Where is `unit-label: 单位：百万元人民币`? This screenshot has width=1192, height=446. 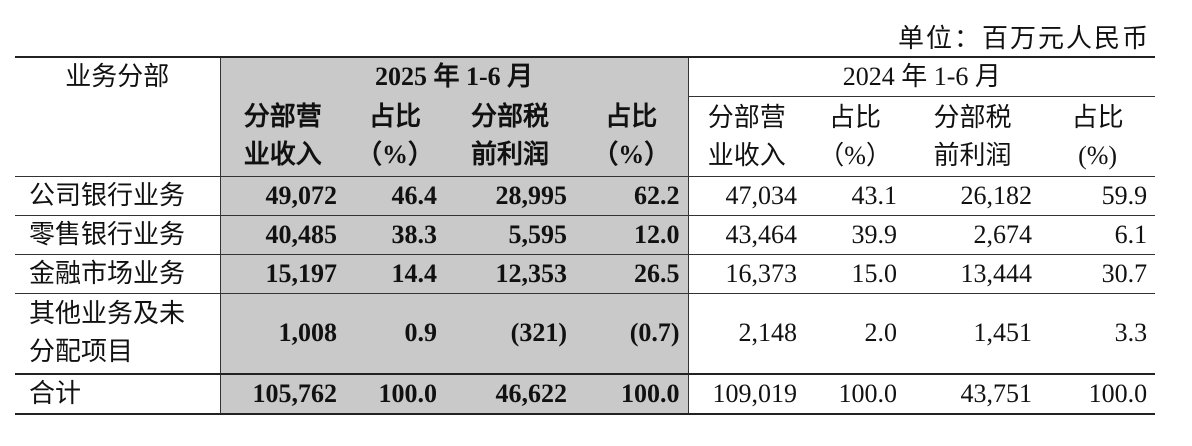
unit-label: 单位：百万元人民币 is located at coordinates (1023, 38).